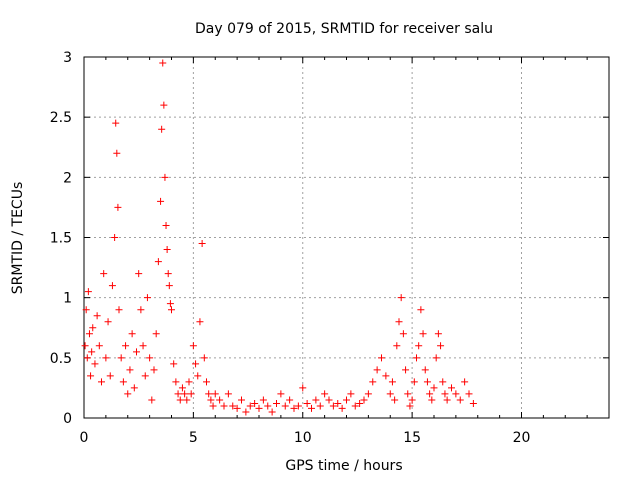 This screenshot has height=480, width=640. What do you see at coordinates (67, 58) in the screenshot?
I see `y-tick-label: 3` at bounding box center [67, 58].